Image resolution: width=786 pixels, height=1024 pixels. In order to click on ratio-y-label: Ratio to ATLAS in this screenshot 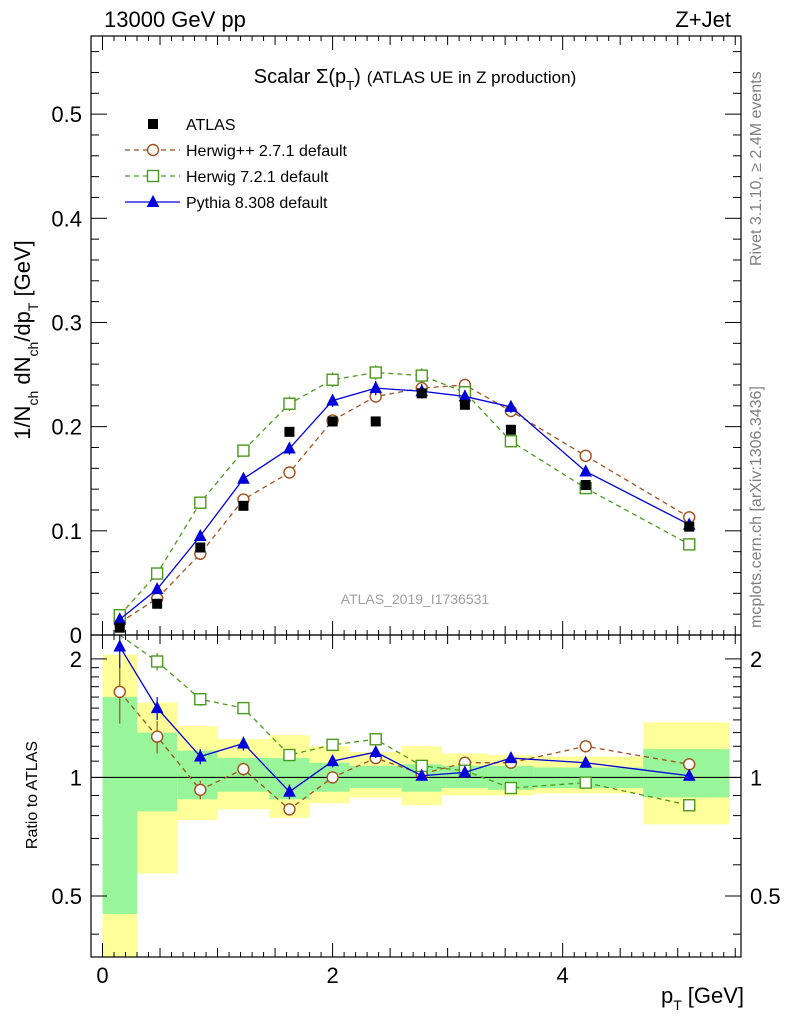, I will do `click(32, 795)`.